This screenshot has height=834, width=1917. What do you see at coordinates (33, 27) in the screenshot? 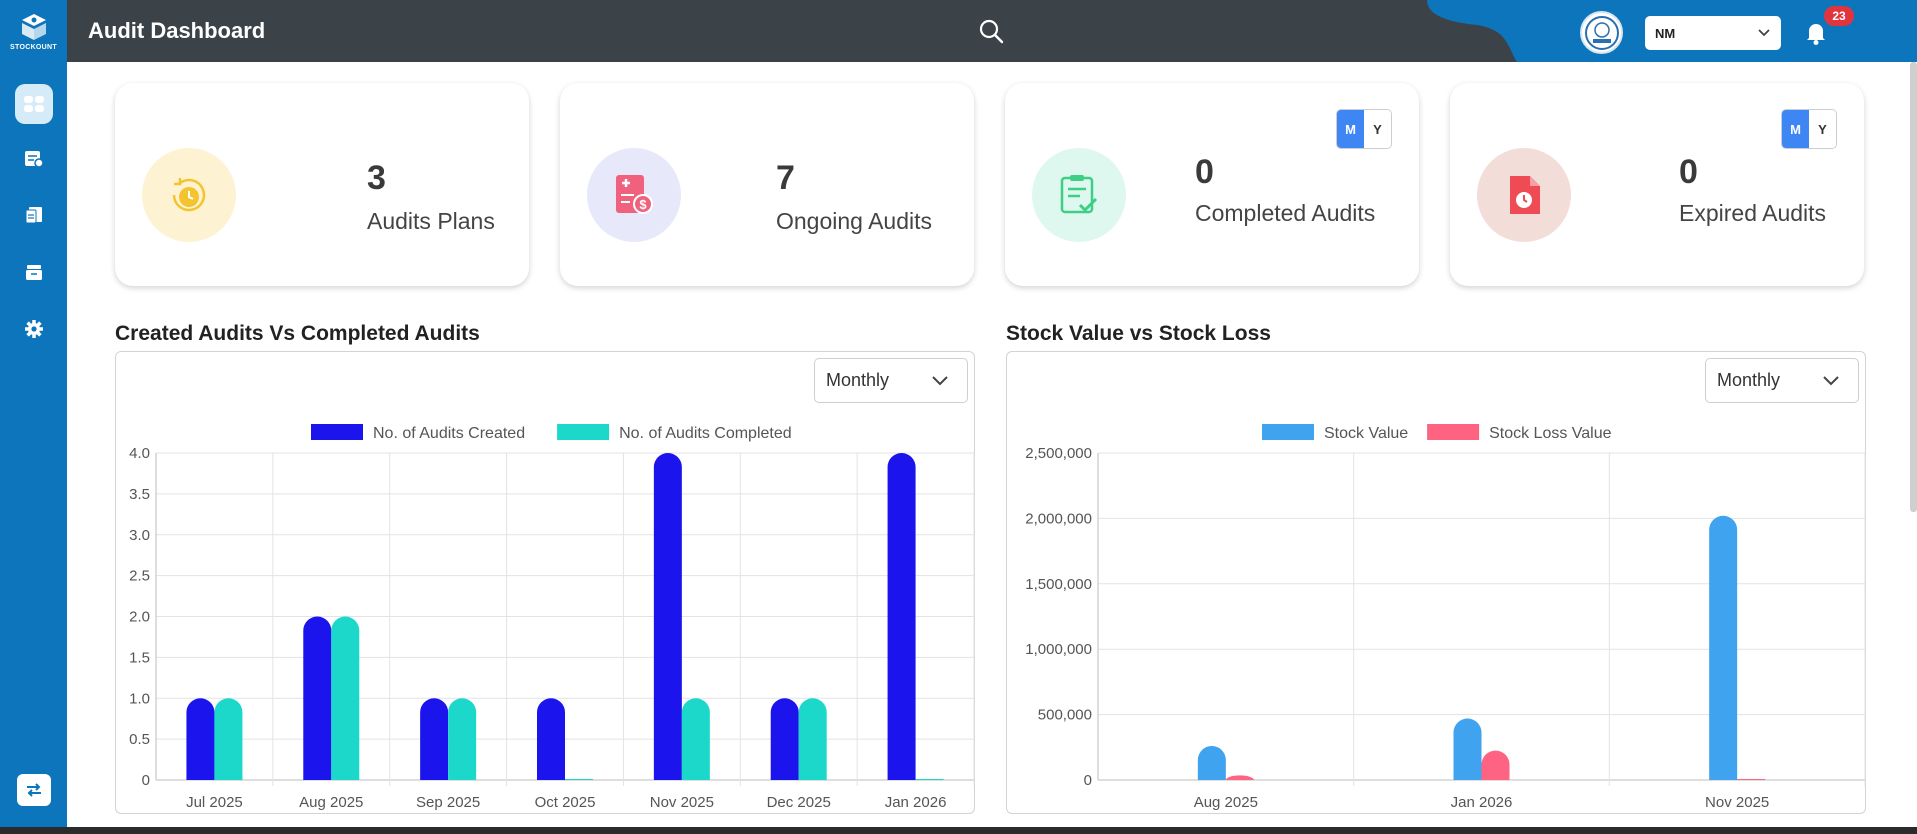
I see `stockount-logo-icon` at bounding box center [33, 27].